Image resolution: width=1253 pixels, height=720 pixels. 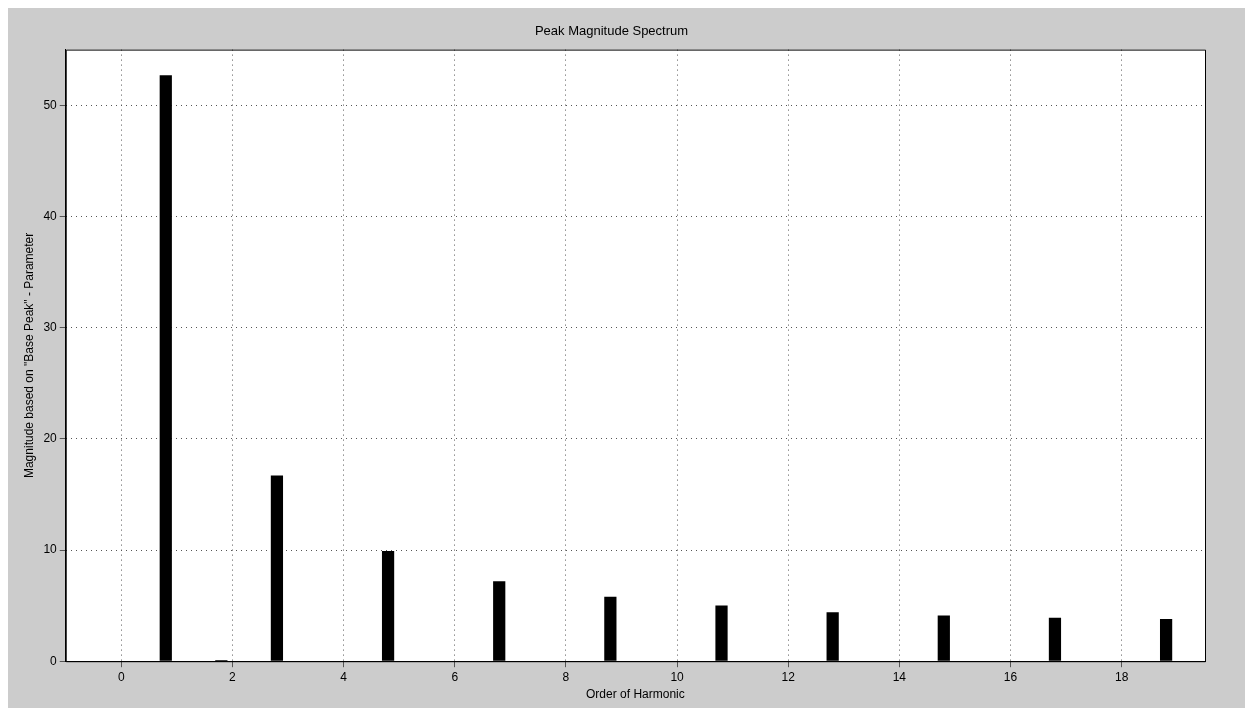 What do you see at coordinates (566, 676) in the screenshot?
I see `x-tick-label: 8` at bounding box center [566, 676].